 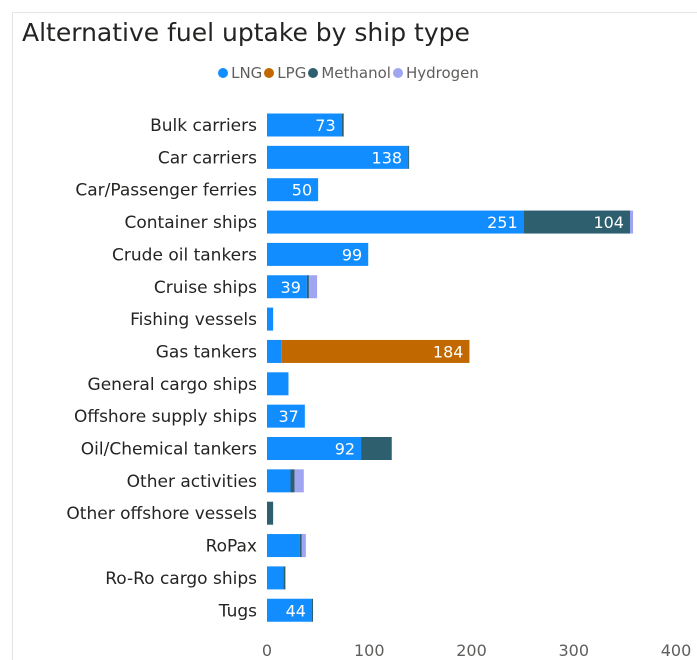 I want to click on data-label-container-ships-lng: 251, so click(x=502, y=222).